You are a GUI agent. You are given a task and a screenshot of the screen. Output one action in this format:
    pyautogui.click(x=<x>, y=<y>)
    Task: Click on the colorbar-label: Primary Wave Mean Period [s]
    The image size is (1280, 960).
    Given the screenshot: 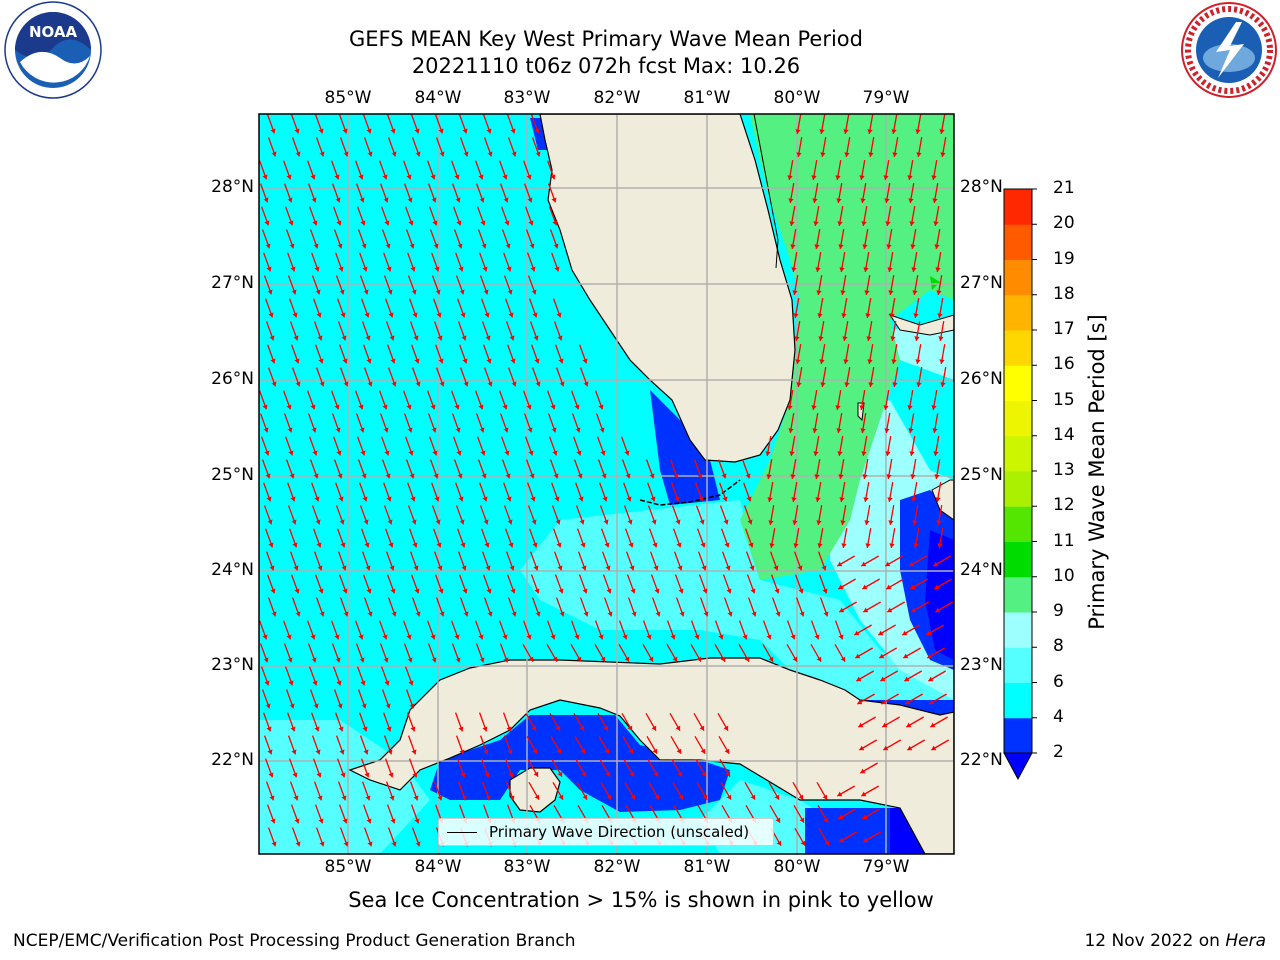 What is the action you would take?
    pyautogui.click(x=1097, y=472)
    